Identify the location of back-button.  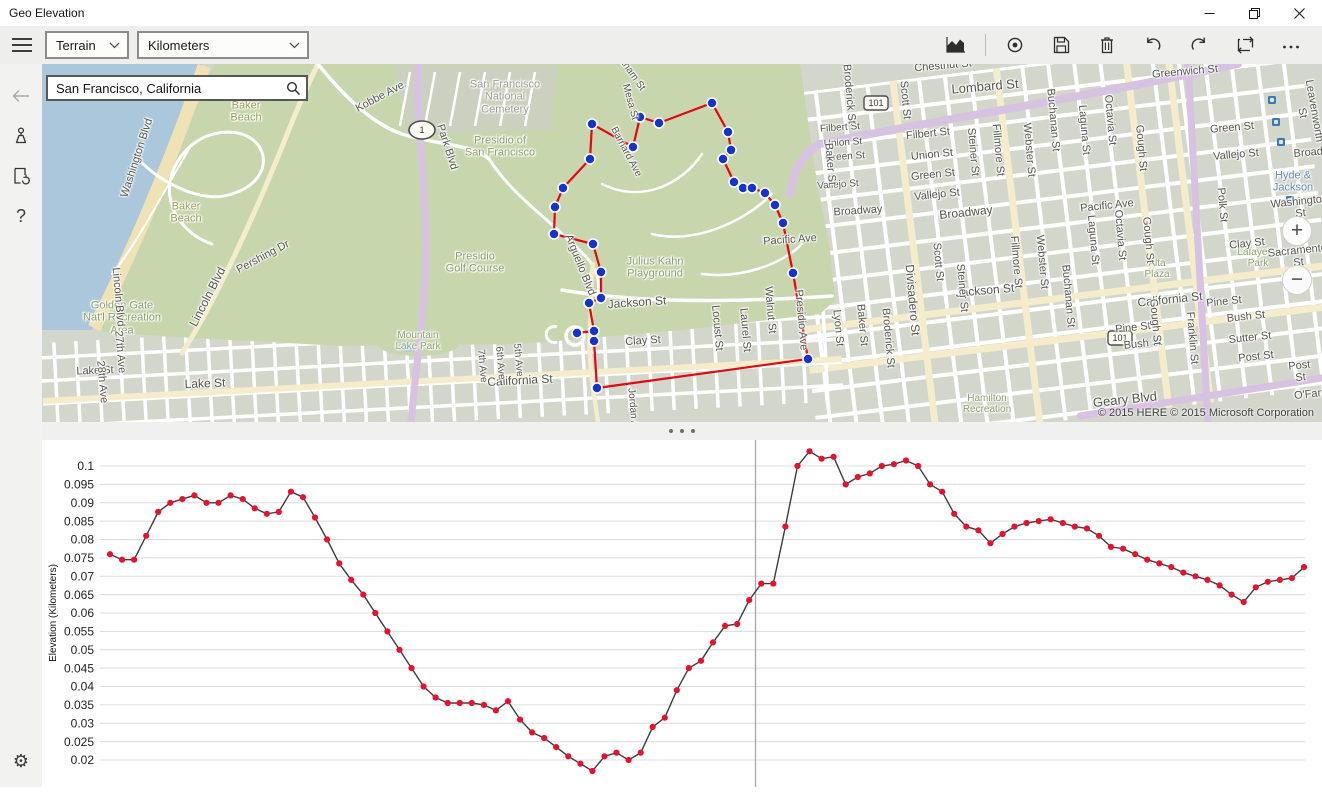
(21, 96).